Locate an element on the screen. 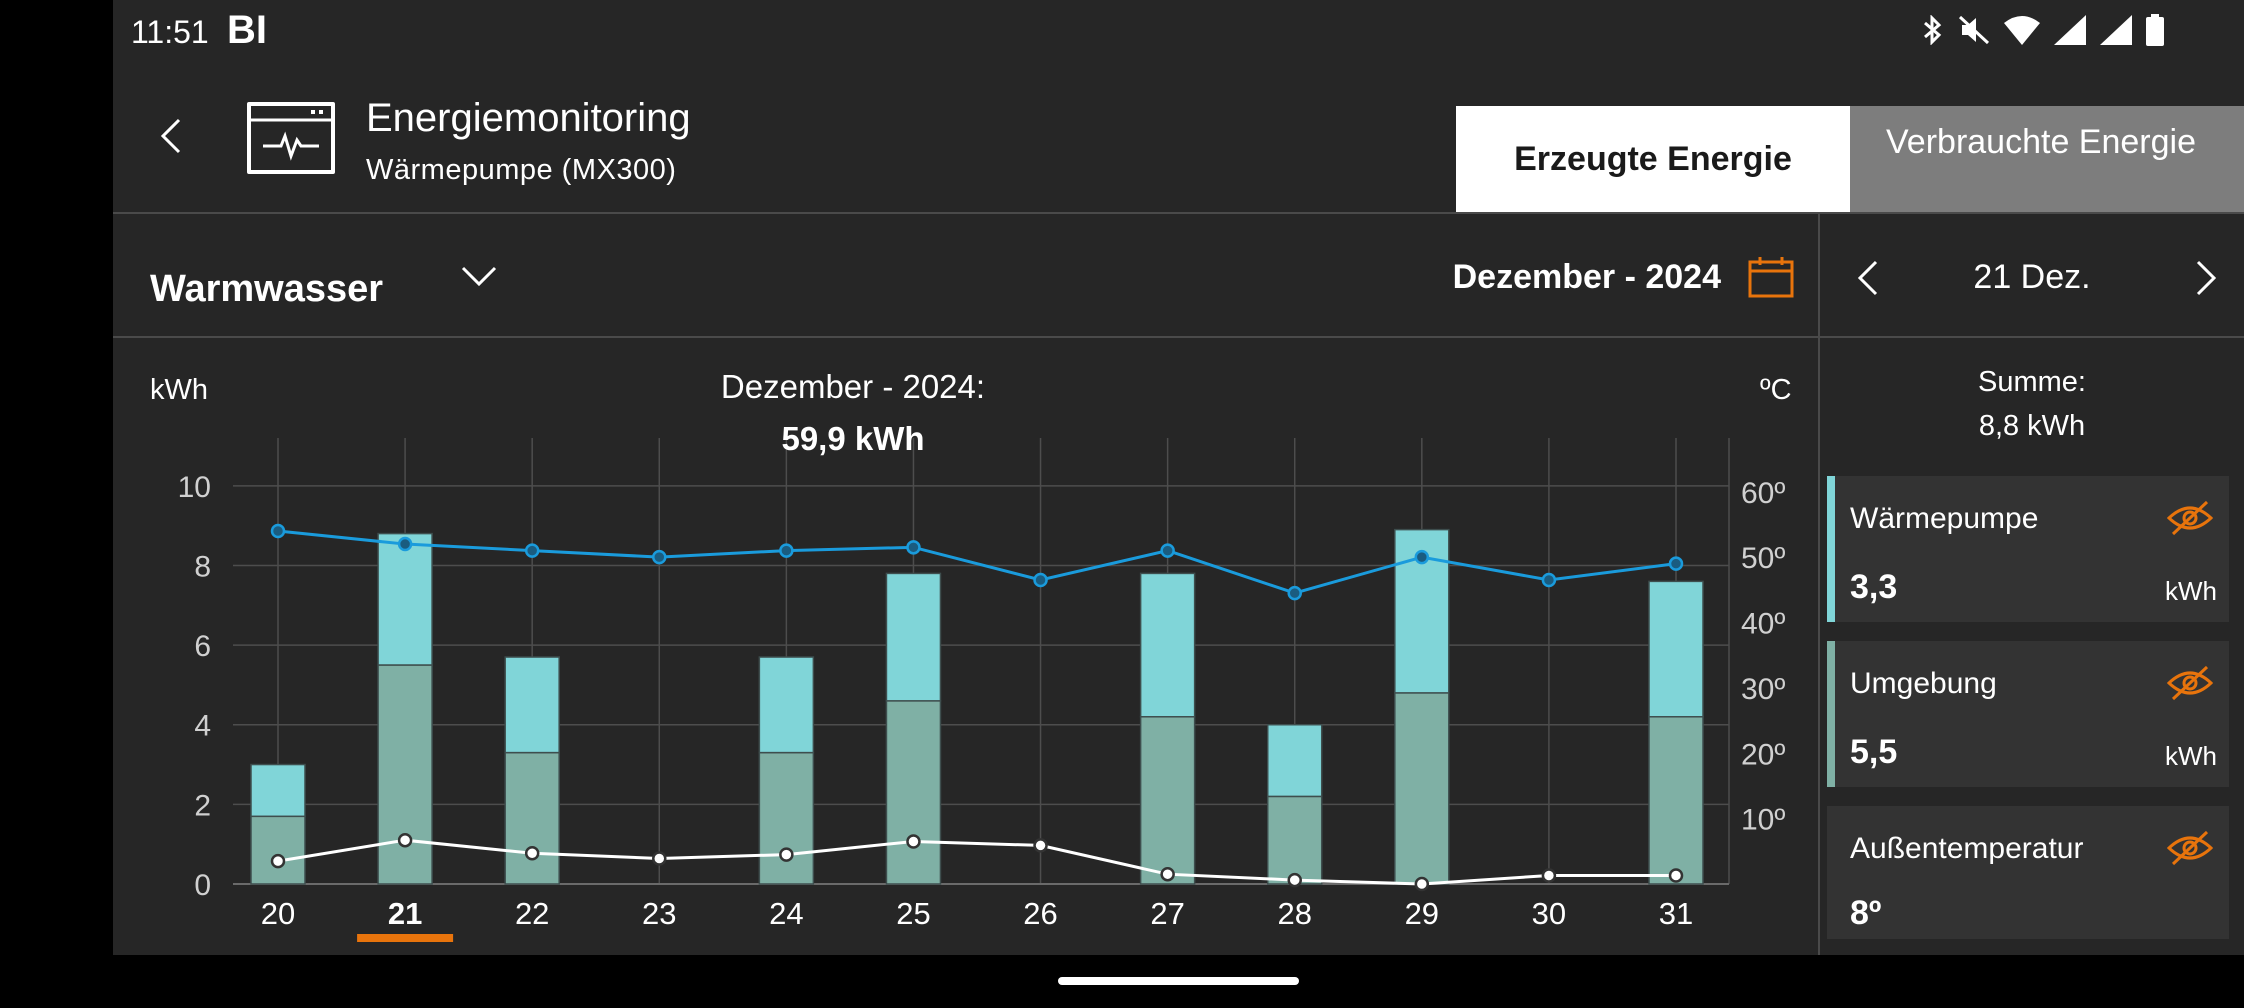  y2-tick-label: 50º is located at coordinates (1763, 558).